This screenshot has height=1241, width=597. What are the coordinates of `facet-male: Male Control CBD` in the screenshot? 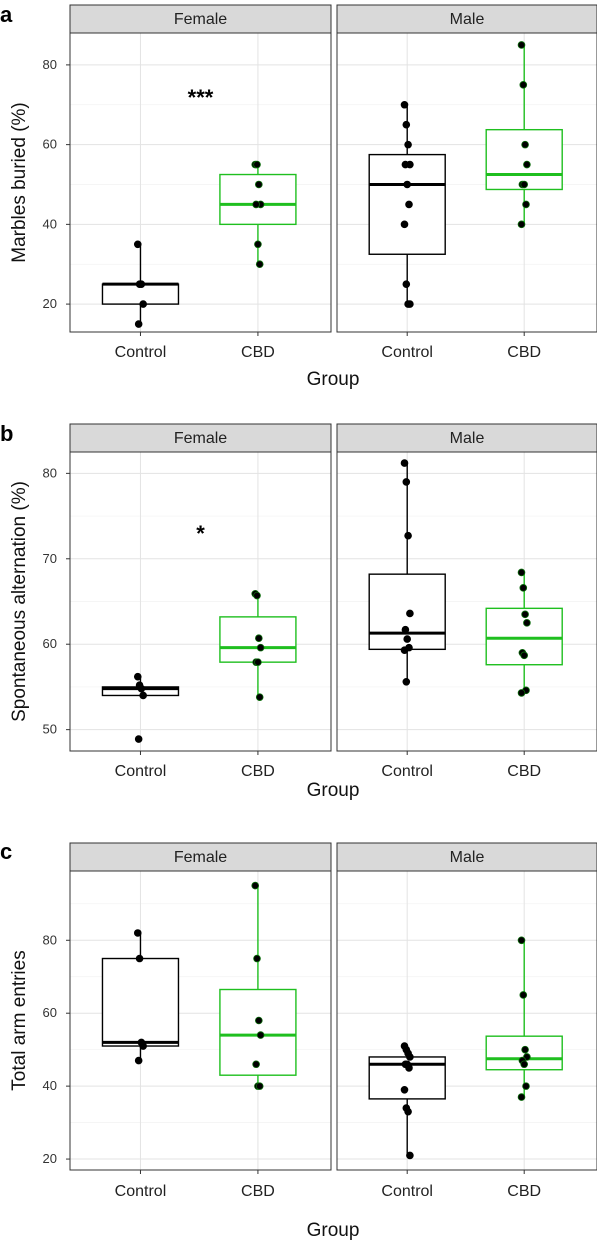 It's located at (466, 601).